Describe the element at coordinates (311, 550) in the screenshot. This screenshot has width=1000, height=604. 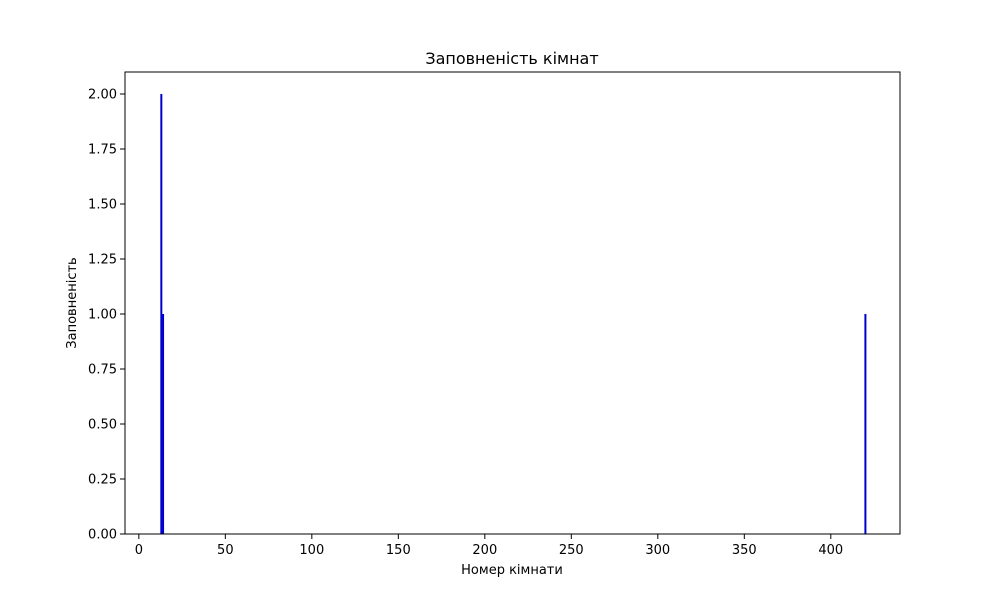
I see `x-tick-label: 100` at that location.